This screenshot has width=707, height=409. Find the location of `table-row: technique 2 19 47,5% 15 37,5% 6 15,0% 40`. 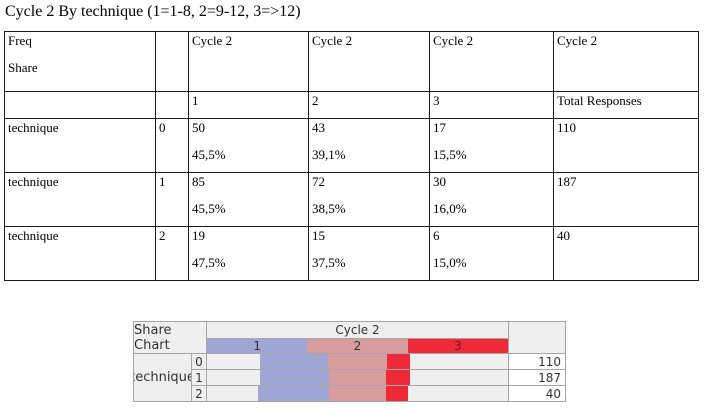

table-row: technique 2 19 47,5% 15 37,5% 6 15,0% 40 is located at coordinates (351, 253).